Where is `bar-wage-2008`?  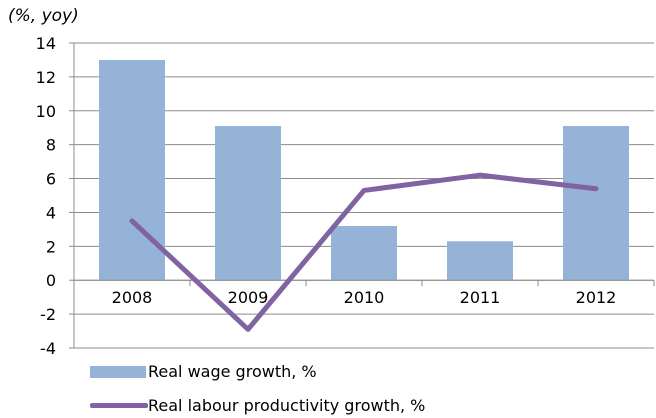 bar-wage-2008 is located at coordinates (132, 170).